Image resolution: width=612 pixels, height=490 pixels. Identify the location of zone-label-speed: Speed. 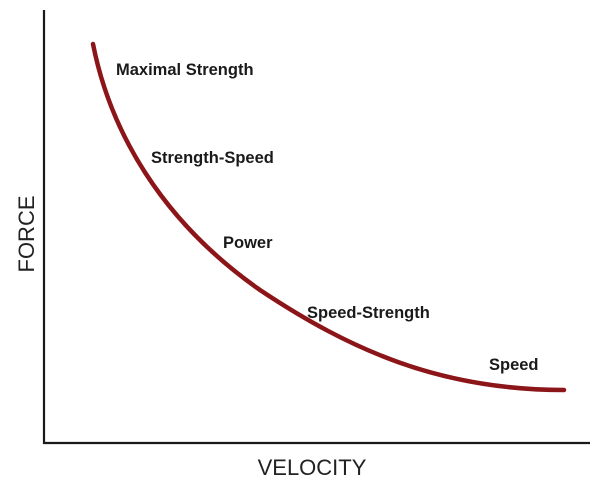
(514, 365).